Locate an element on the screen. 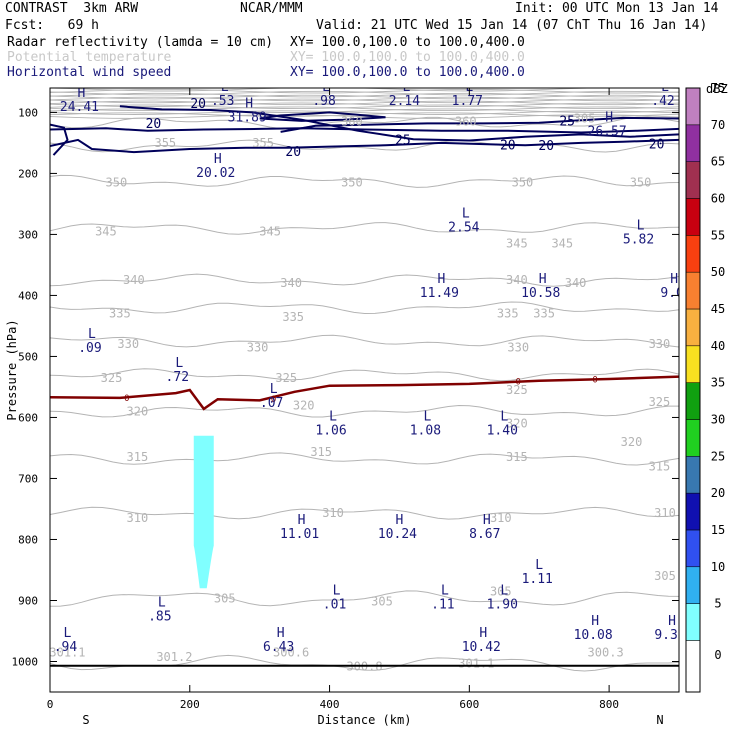 Image resolution: width=740 pixels, height=740 pixels. extremum-value: 5.82 is located at coordinates (638, 240).